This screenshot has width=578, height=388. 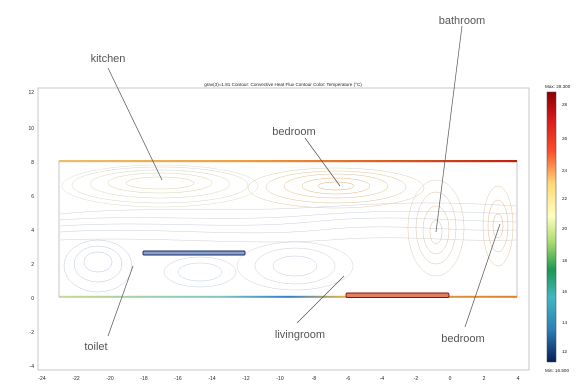 What do you see at coordinates (32, 163) in the screenshot?
I see `y-tick: 8` at bounding box center [32, 163].